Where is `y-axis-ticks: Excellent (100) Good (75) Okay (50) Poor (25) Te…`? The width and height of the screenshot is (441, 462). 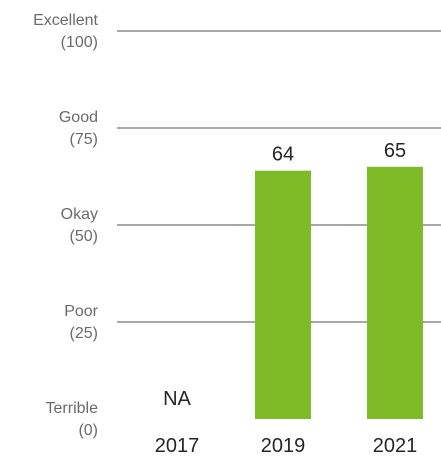 y-axis-ticks: Excellent (100) Good (75) Okay (50) Poor (25) Te… is located at coordinates (66, 225).